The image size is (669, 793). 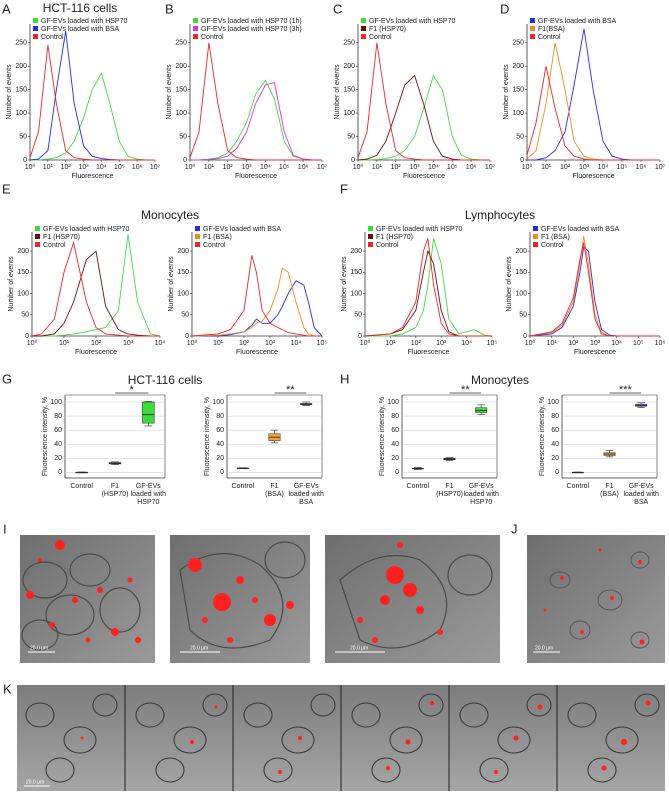 What do you see at coordinates (137, 167) in the screenshot?
I see `x-tick-label: 10⁶` at bounding box center [137, 167].